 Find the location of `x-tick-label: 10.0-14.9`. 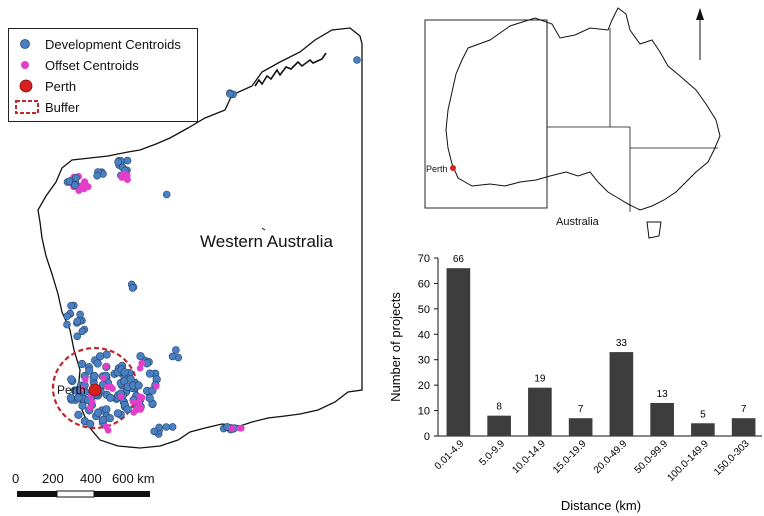

x-tick-label: 10.0-14.9 is located at coordinates (529, 457).